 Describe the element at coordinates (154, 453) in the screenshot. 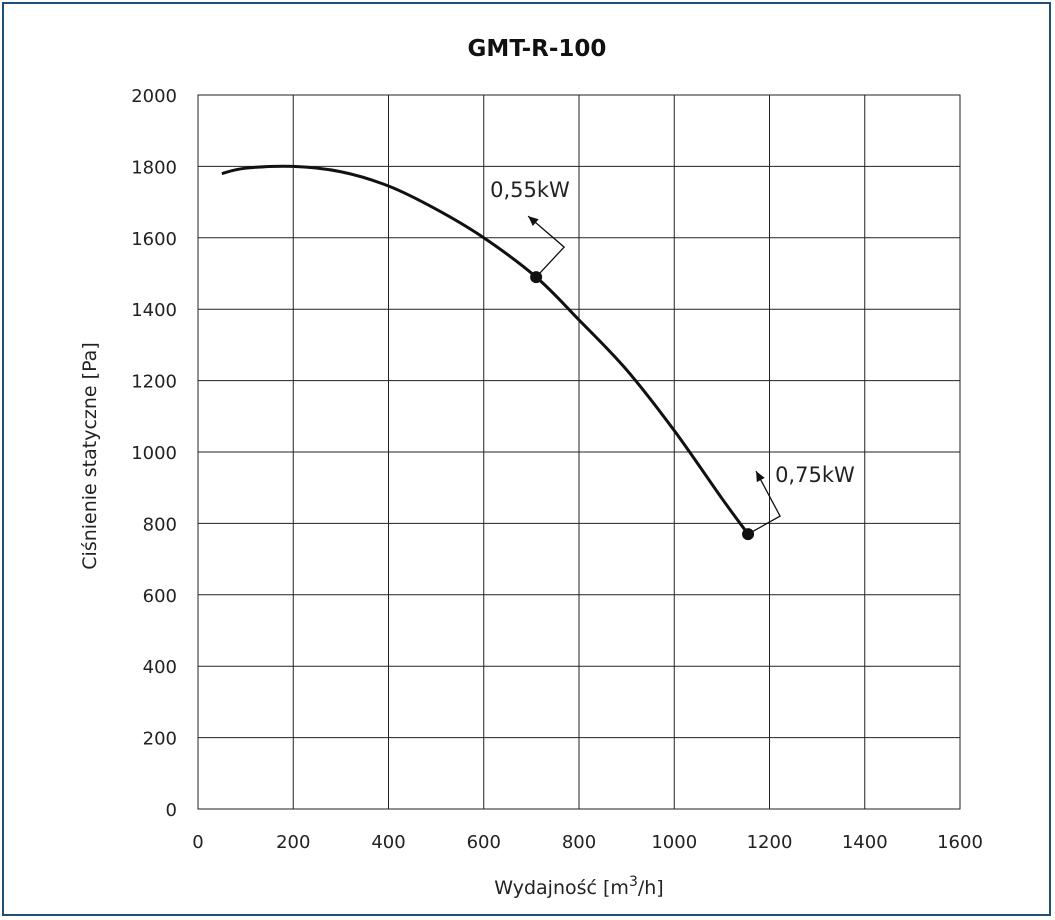

I see `y-tick-label: 1000` at that location.